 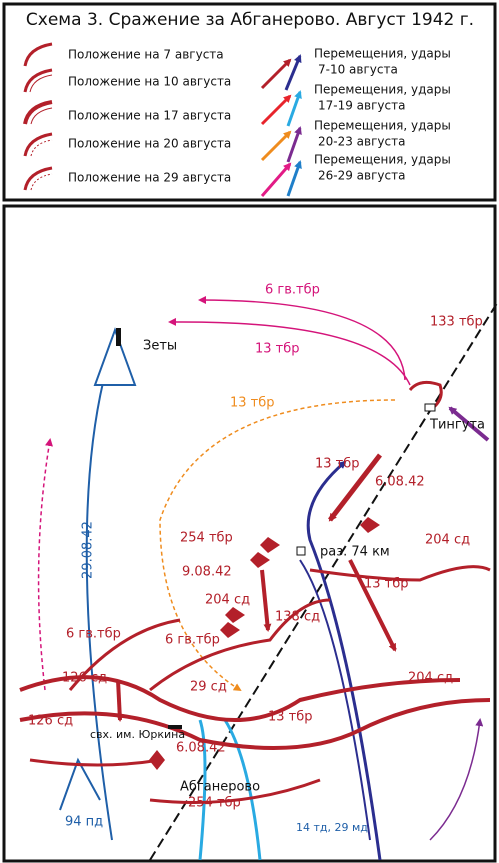 What do you see at coordinates (160, 346) in the screenshot?
I see `map-label: Зеты` at bounding box center [160, 346].